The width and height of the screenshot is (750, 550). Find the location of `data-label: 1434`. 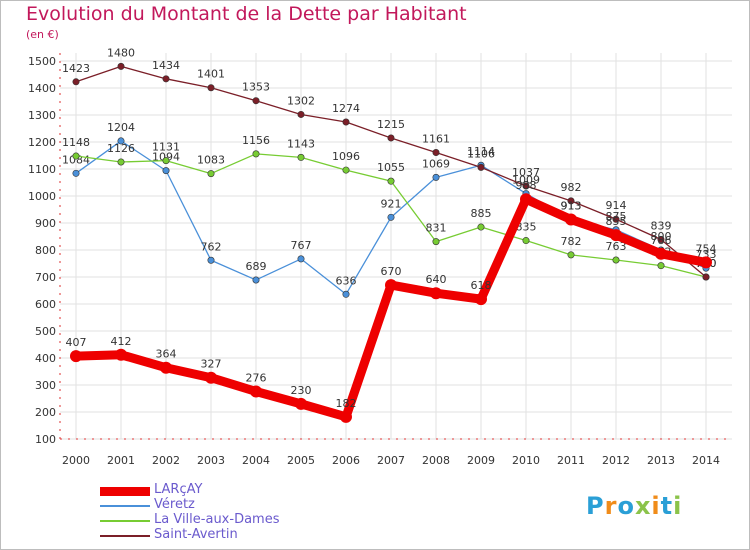

data-label: 1434 is located at coordinates (166, 65).